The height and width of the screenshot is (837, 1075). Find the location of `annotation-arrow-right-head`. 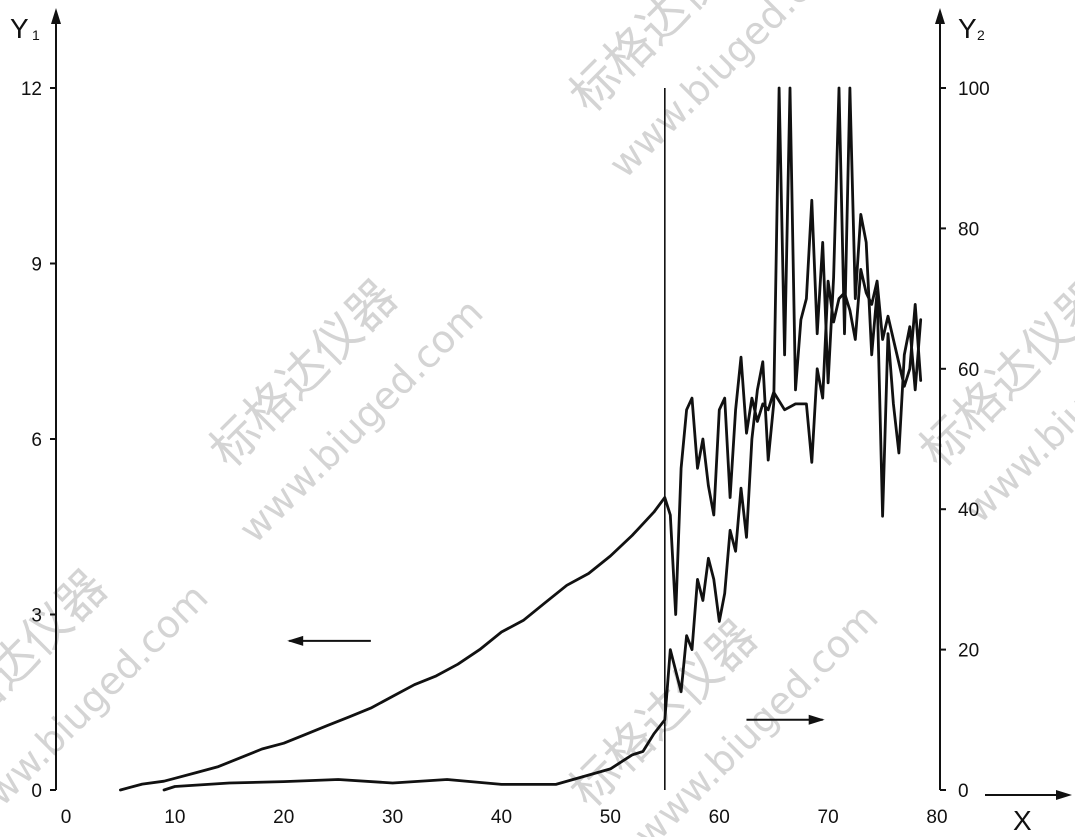

annotation-arrow-right-head is located at coordinates (816, 719).